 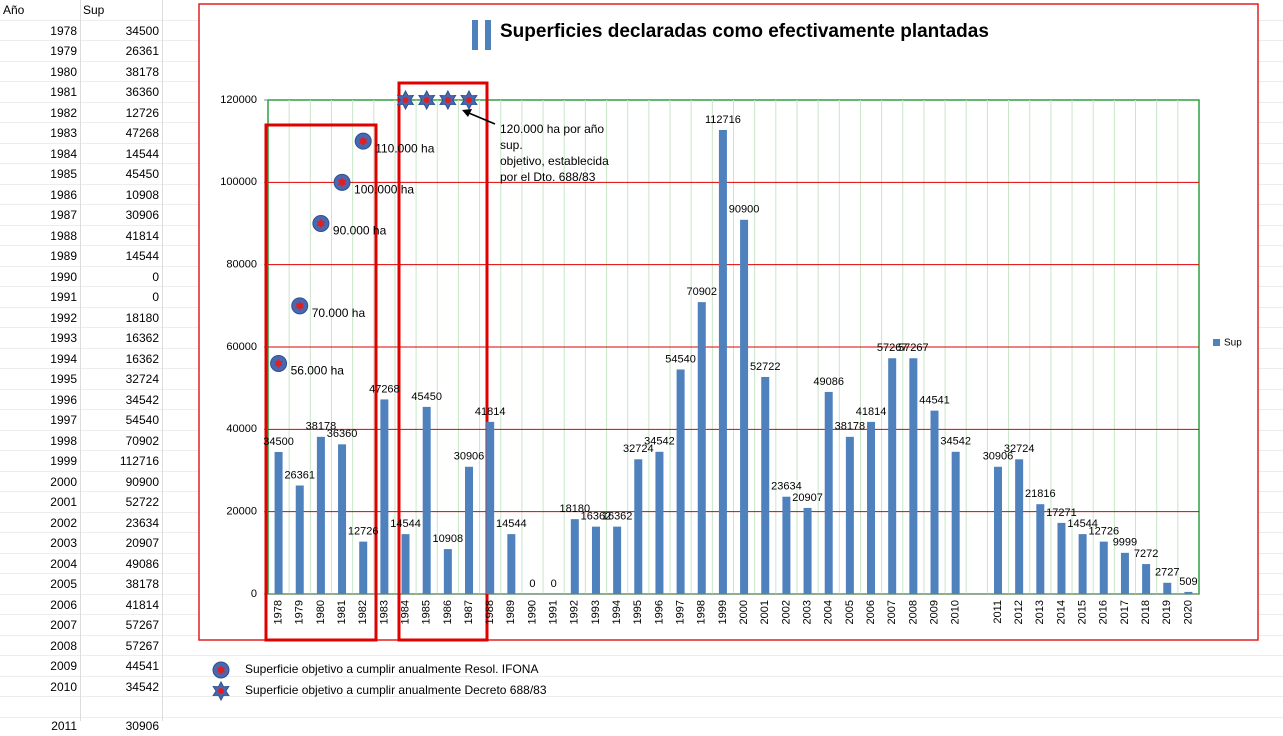 What do you see at coordinates (384, 389) in the screenshot?
I see `data-label: 47268` at bounding box center [384, 389].